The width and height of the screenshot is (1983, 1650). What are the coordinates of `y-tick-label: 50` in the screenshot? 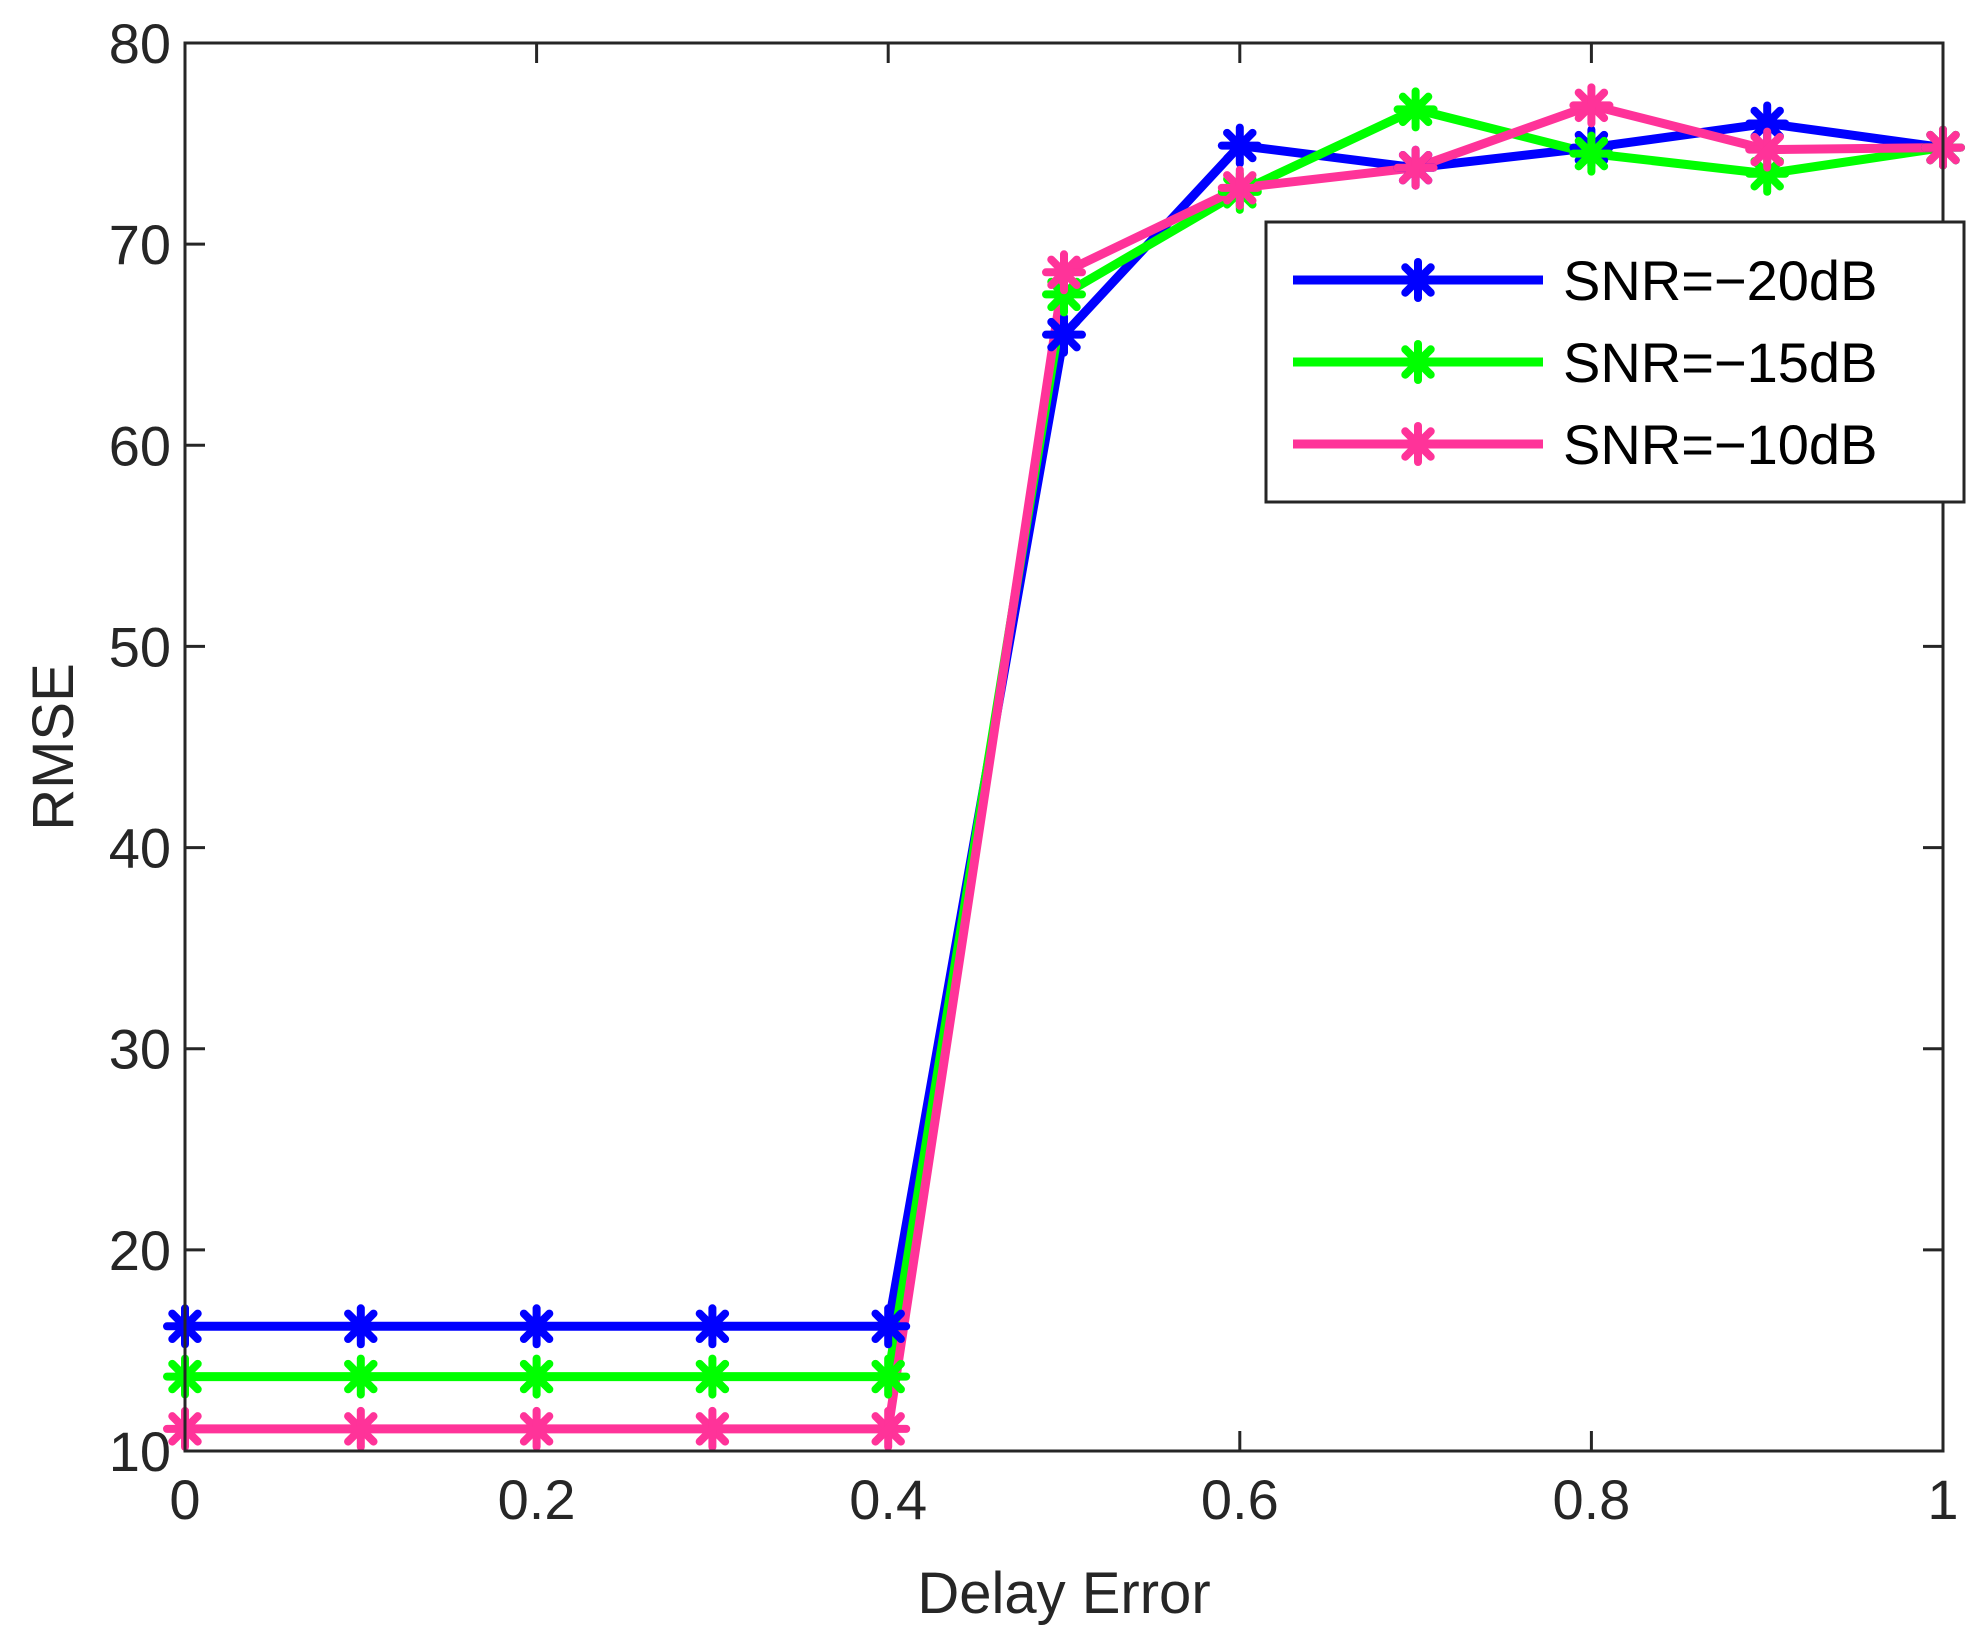 It's located at (140, 646).